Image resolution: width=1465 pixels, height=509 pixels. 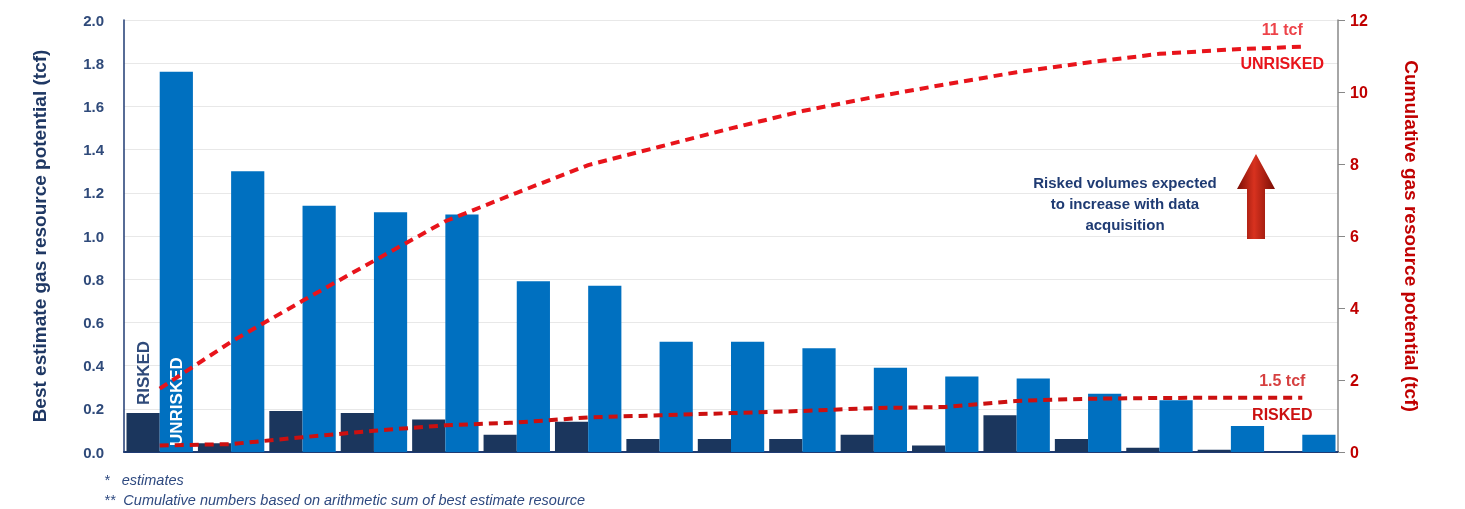 What do you see at coordinates (1283, 381) in the screenshot?
I see `annotation: 1.5 tcf` at bounding box center [1283, 381].